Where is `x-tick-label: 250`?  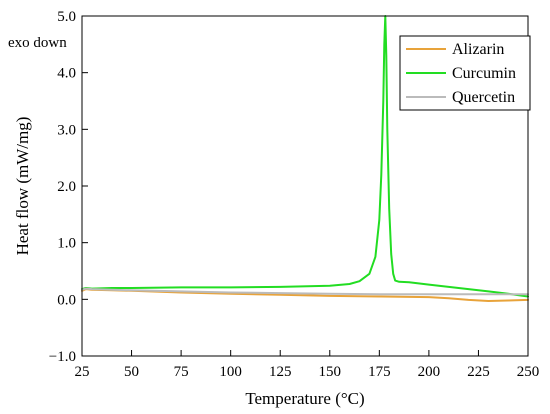
x-tick-label: 250 is located at coordinates (528, 372).